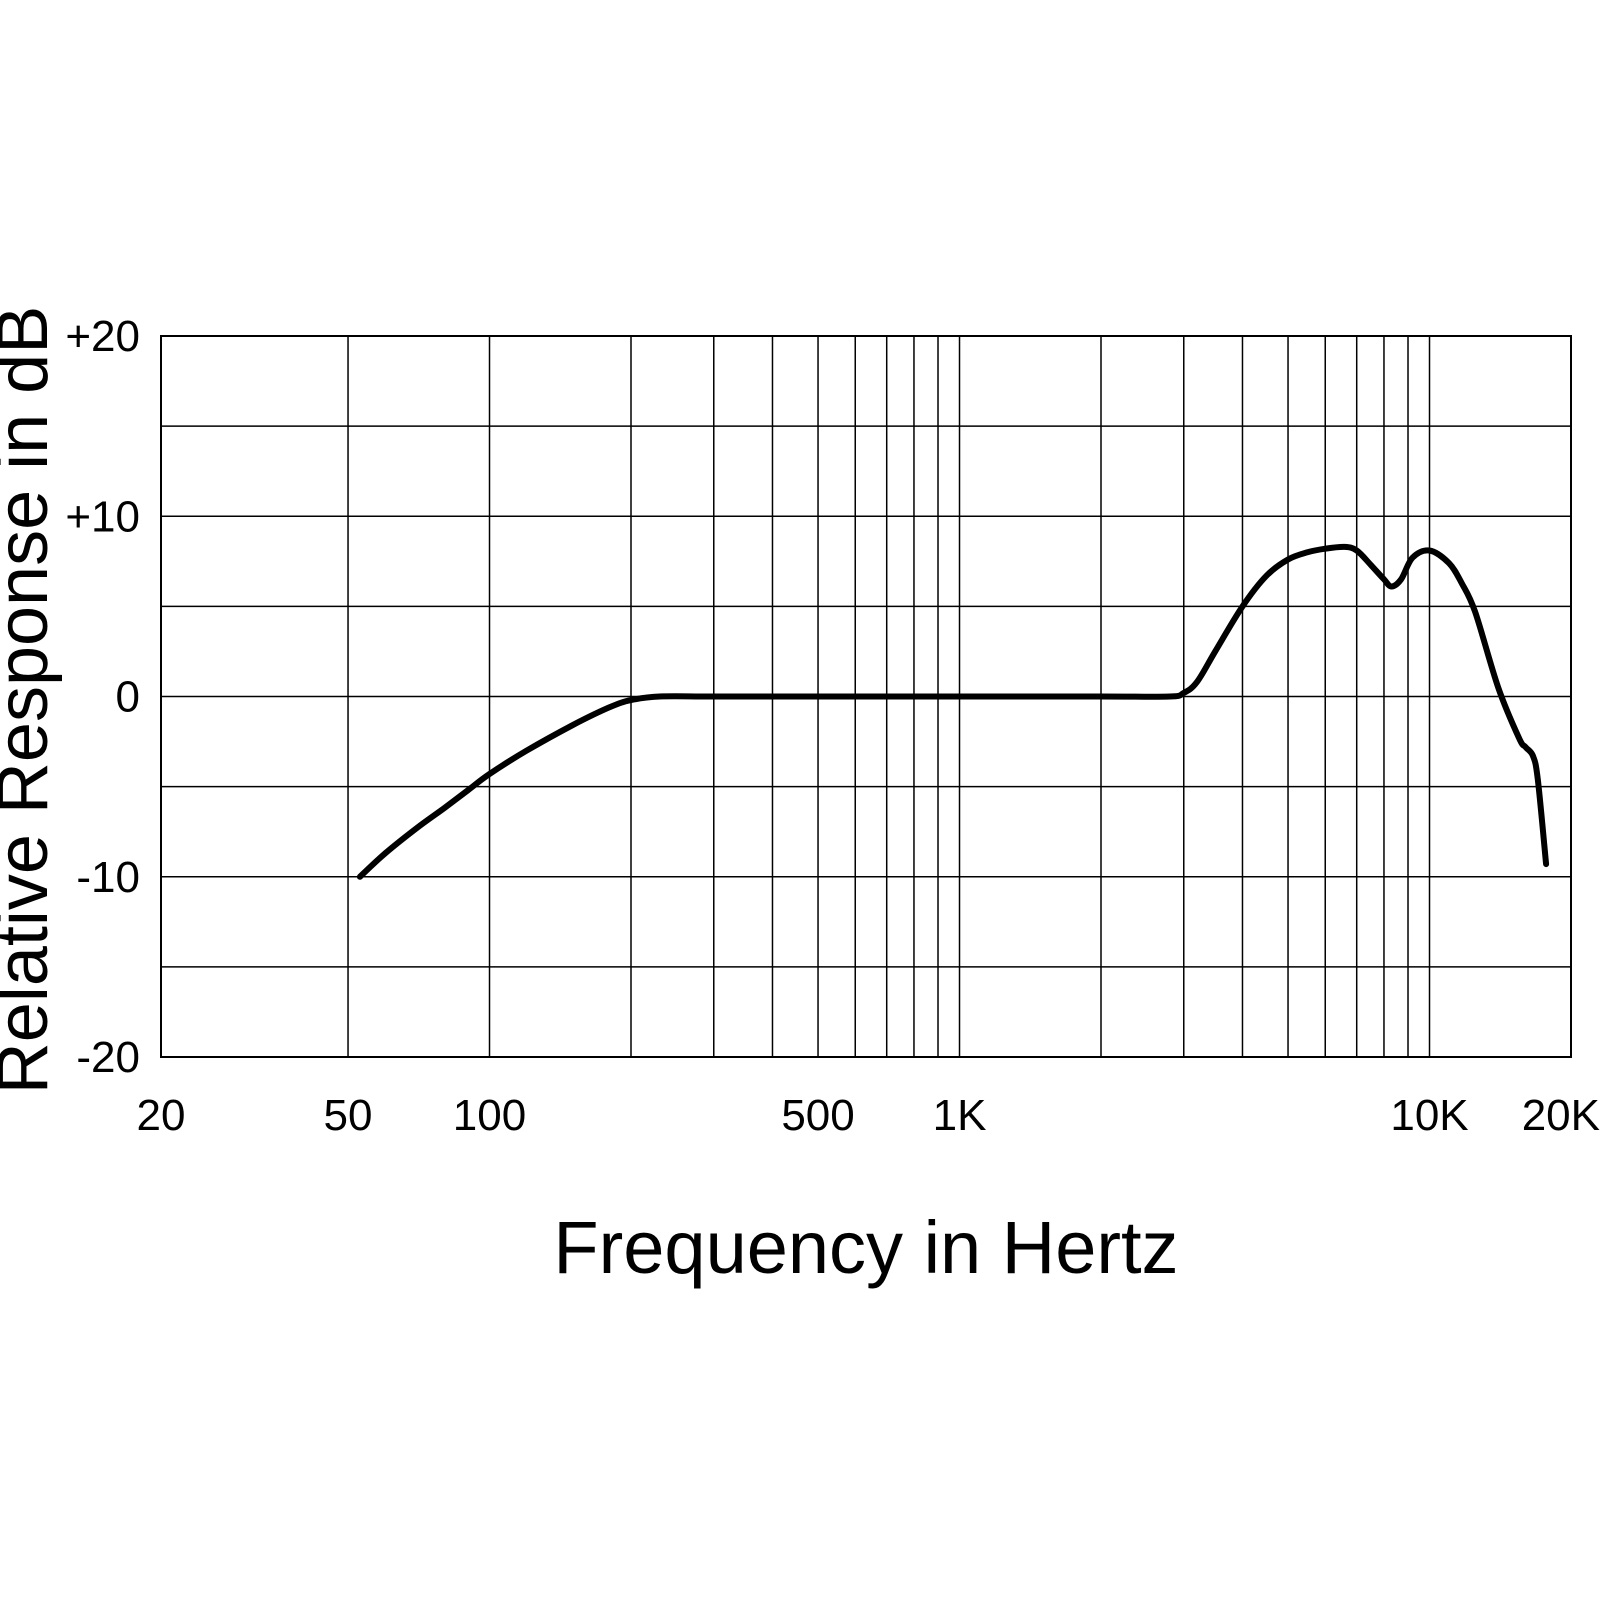 This screenshot has width=1600, height=1600. I want to click on x-tick-label: 500, so click(817, 1115).